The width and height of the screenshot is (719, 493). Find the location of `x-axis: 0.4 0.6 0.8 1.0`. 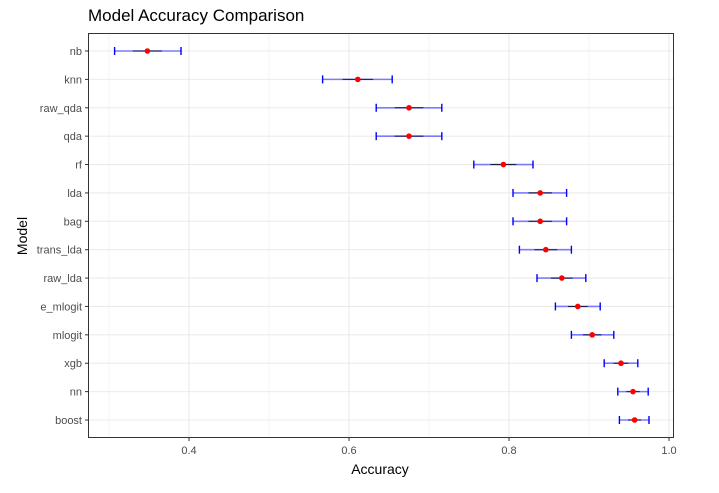

x-axis: 0.4 0.6 0.8 1.0 is located at coordinates (429, 447).